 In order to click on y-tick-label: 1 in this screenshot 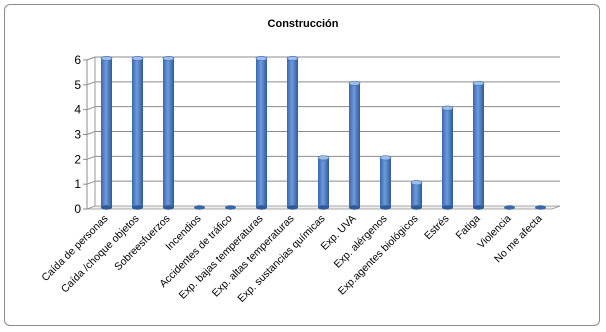, I will do `click(77, 184)`.